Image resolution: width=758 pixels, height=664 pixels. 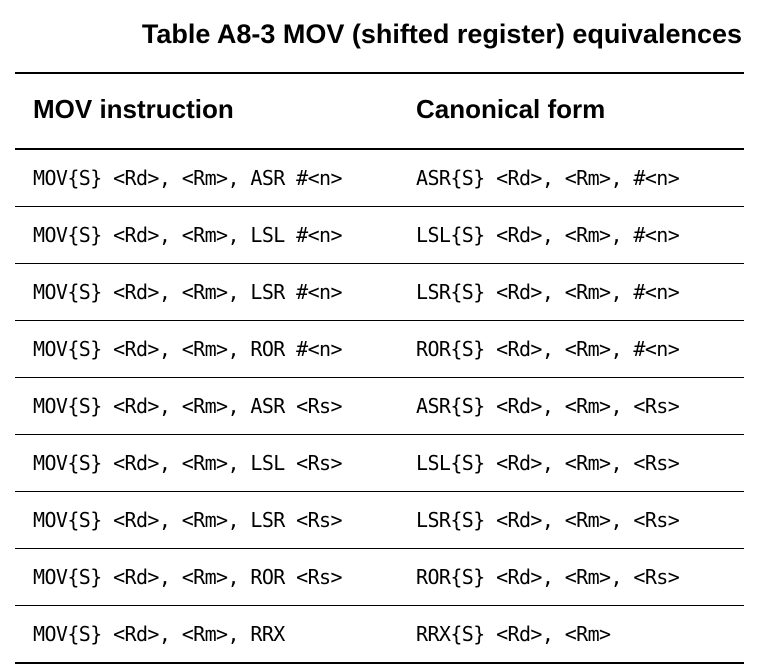 What do you see at coordinates (548, 577) in the screenshot?
I see `canonical-form-cell: ROR{S} <Rd>, <Rm>, <Rs>` at bounding box center [548, 577].